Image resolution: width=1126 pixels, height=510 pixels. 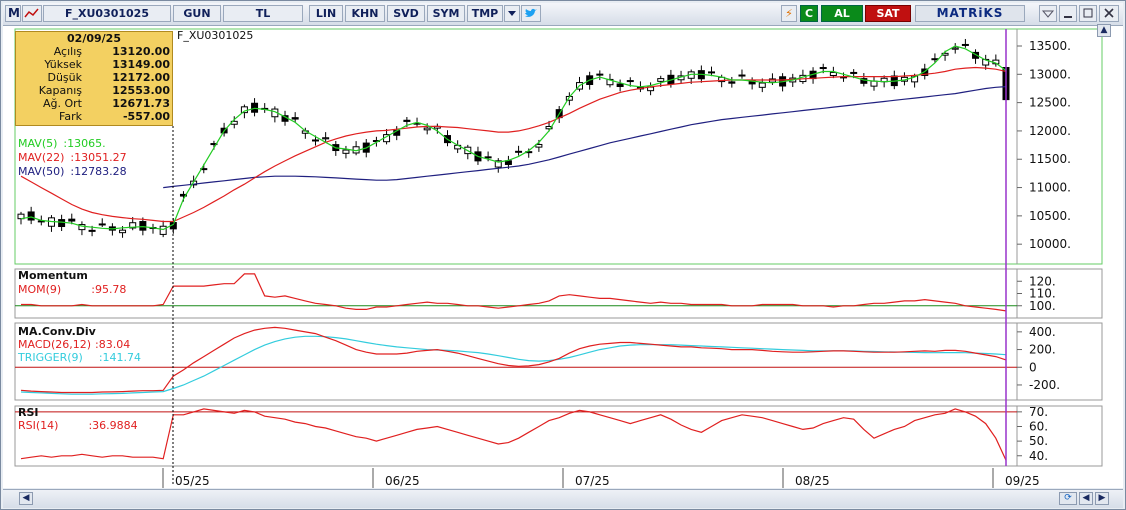 What do you see at coordinates (72, 171) in the screenshot?
I see `mav50-legend: MAV(50):12783.28` at bounding box center [72, 171].